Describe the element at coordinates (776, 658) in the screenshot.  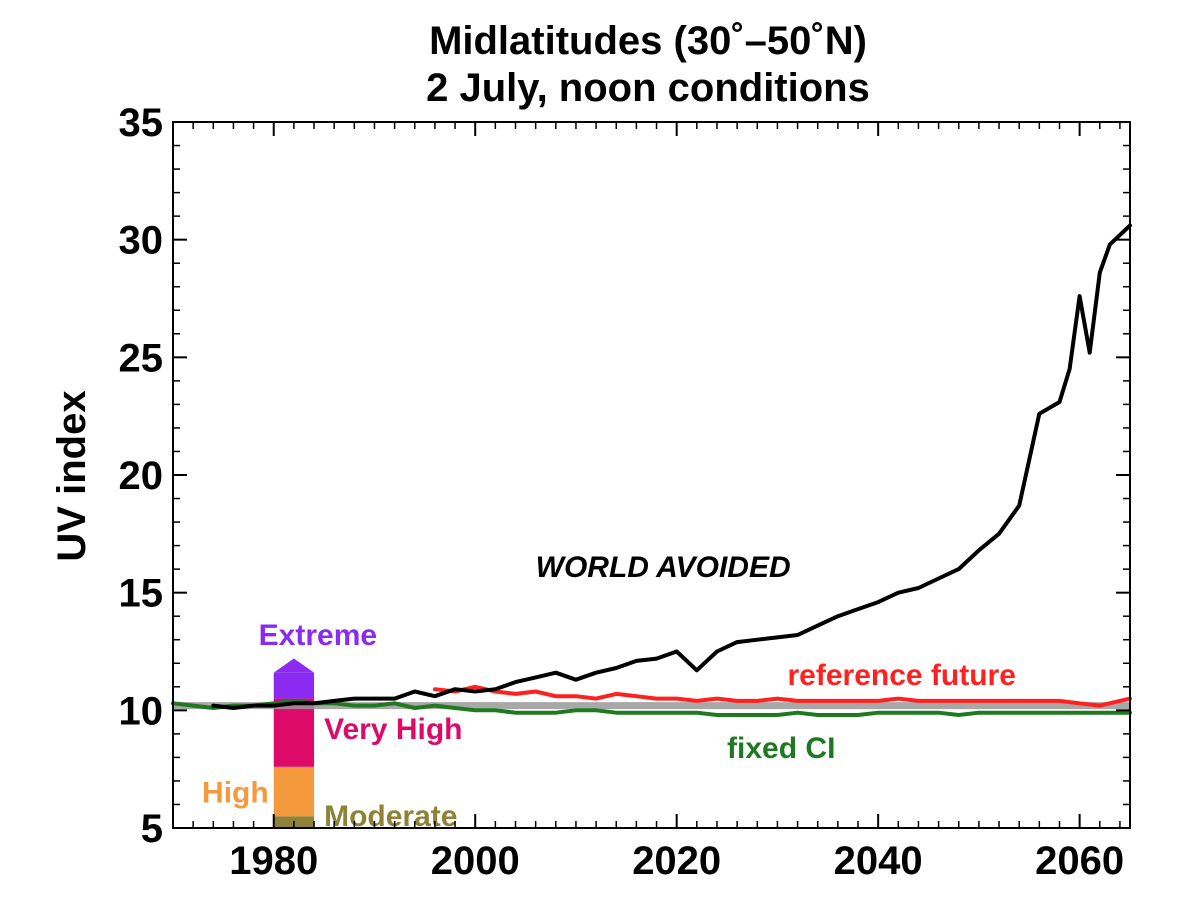
I see `series-labels: WORLD AVOIDED reference future fixed CI` at that location.